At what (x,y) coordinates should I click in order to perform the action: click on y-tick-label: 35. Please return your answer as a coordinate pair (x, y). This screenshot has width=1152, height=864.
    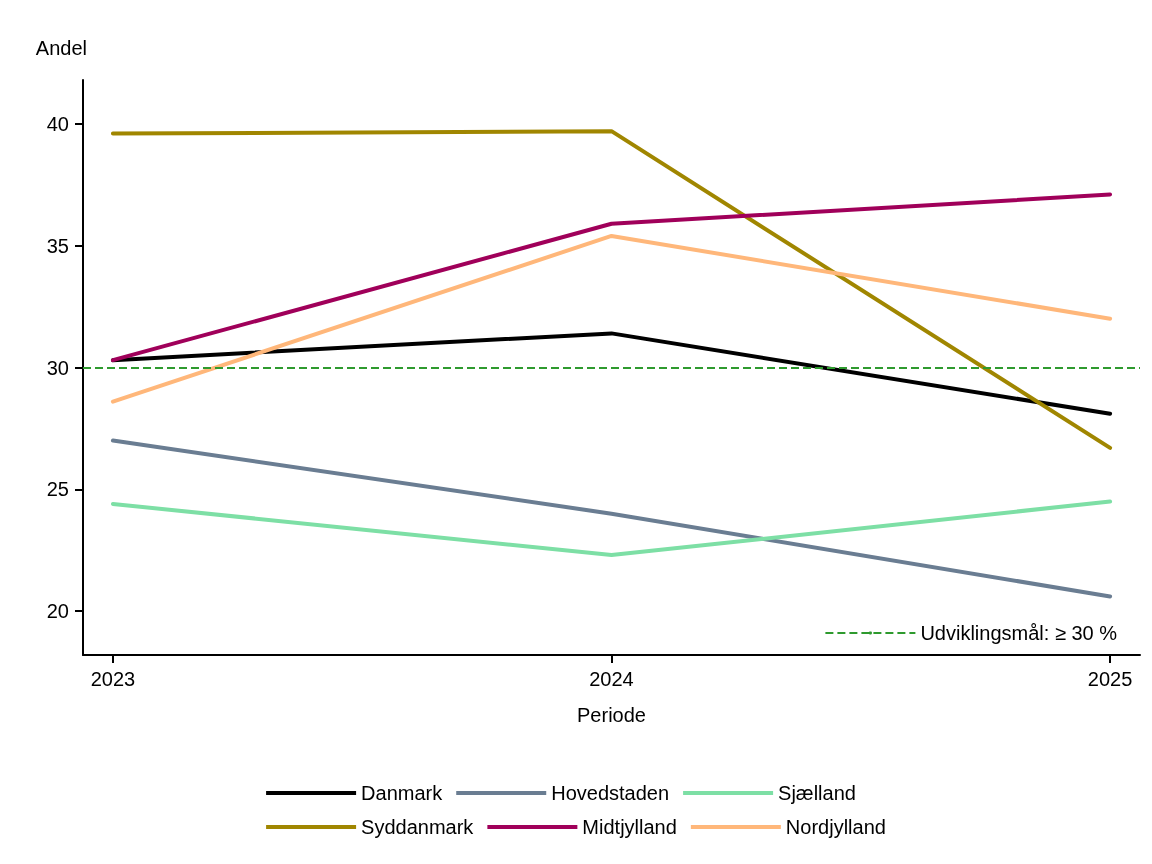
    Looking at the image, I should click on (57, 245).